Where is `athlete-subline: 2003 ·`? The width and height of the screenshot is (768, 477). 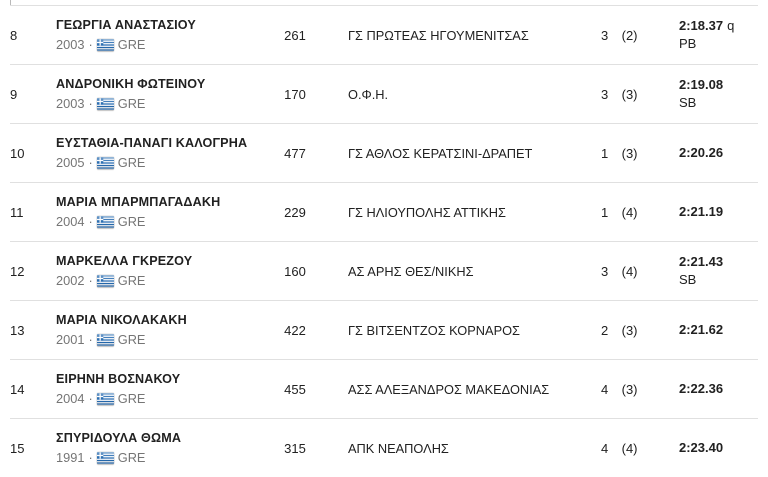
athlete-subline: 2003 · is located at coordinates (161, 103).